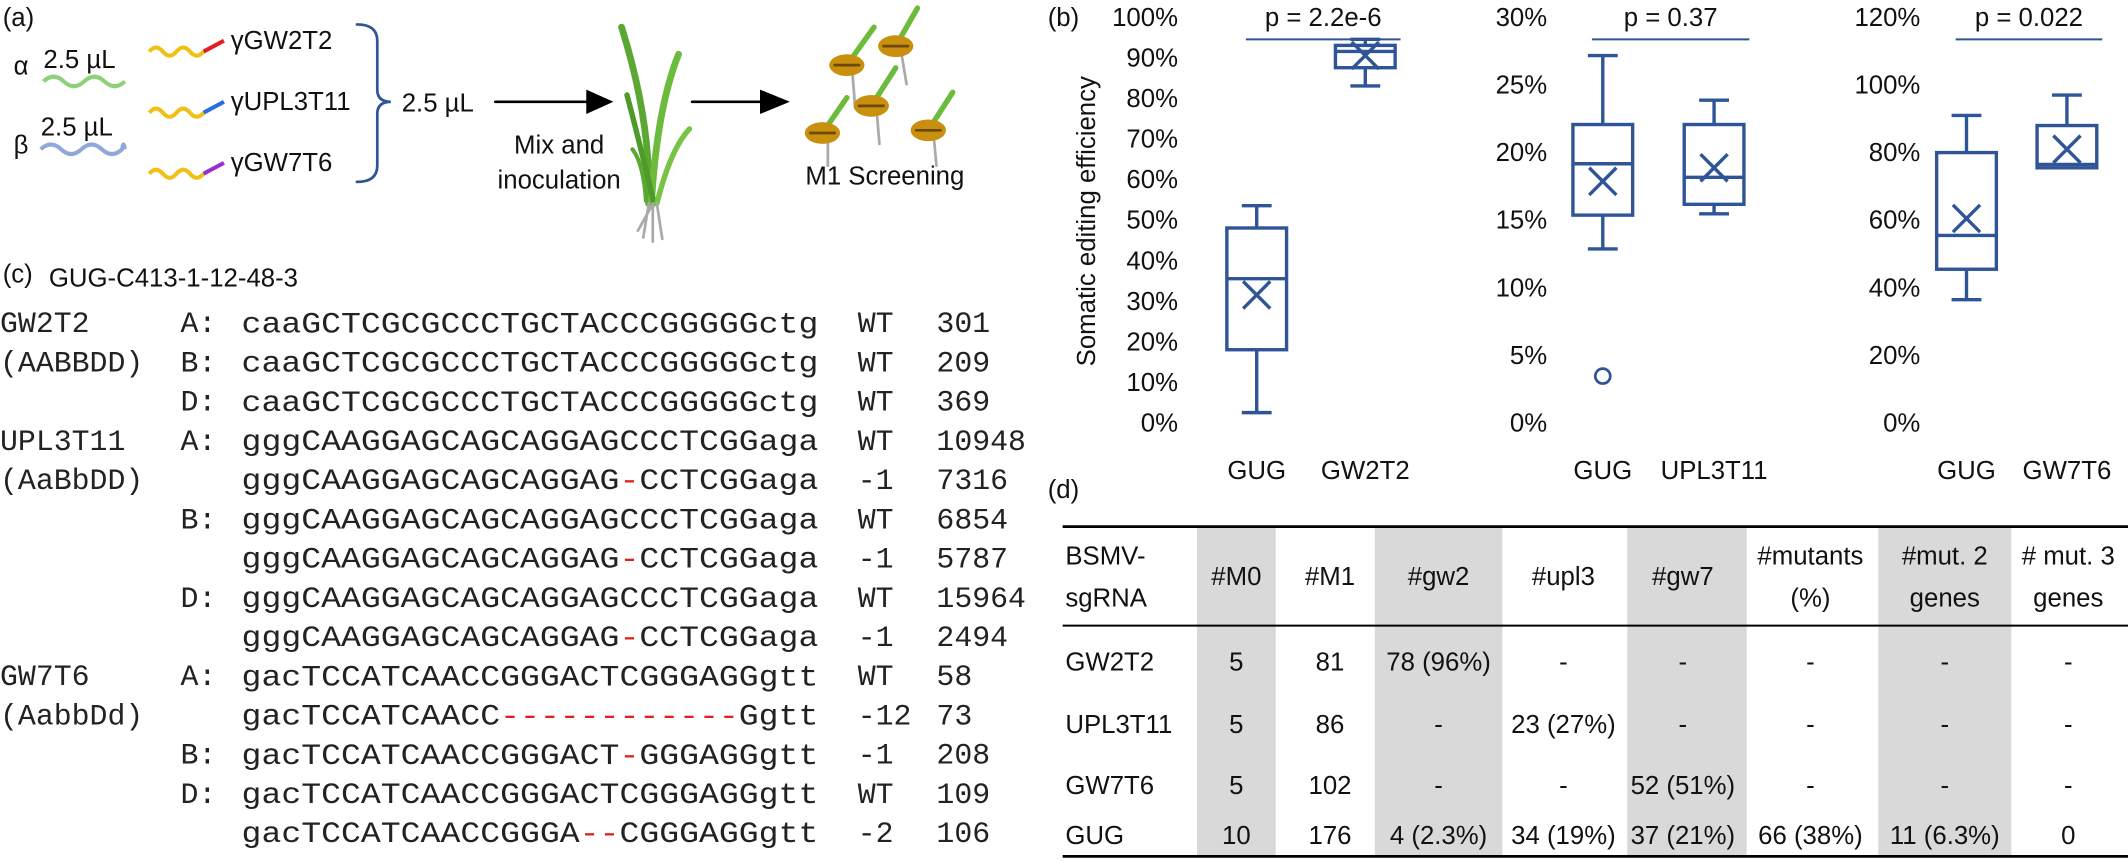  I want to click on table-cell: 11 (6.3%), so click(1945, 836).